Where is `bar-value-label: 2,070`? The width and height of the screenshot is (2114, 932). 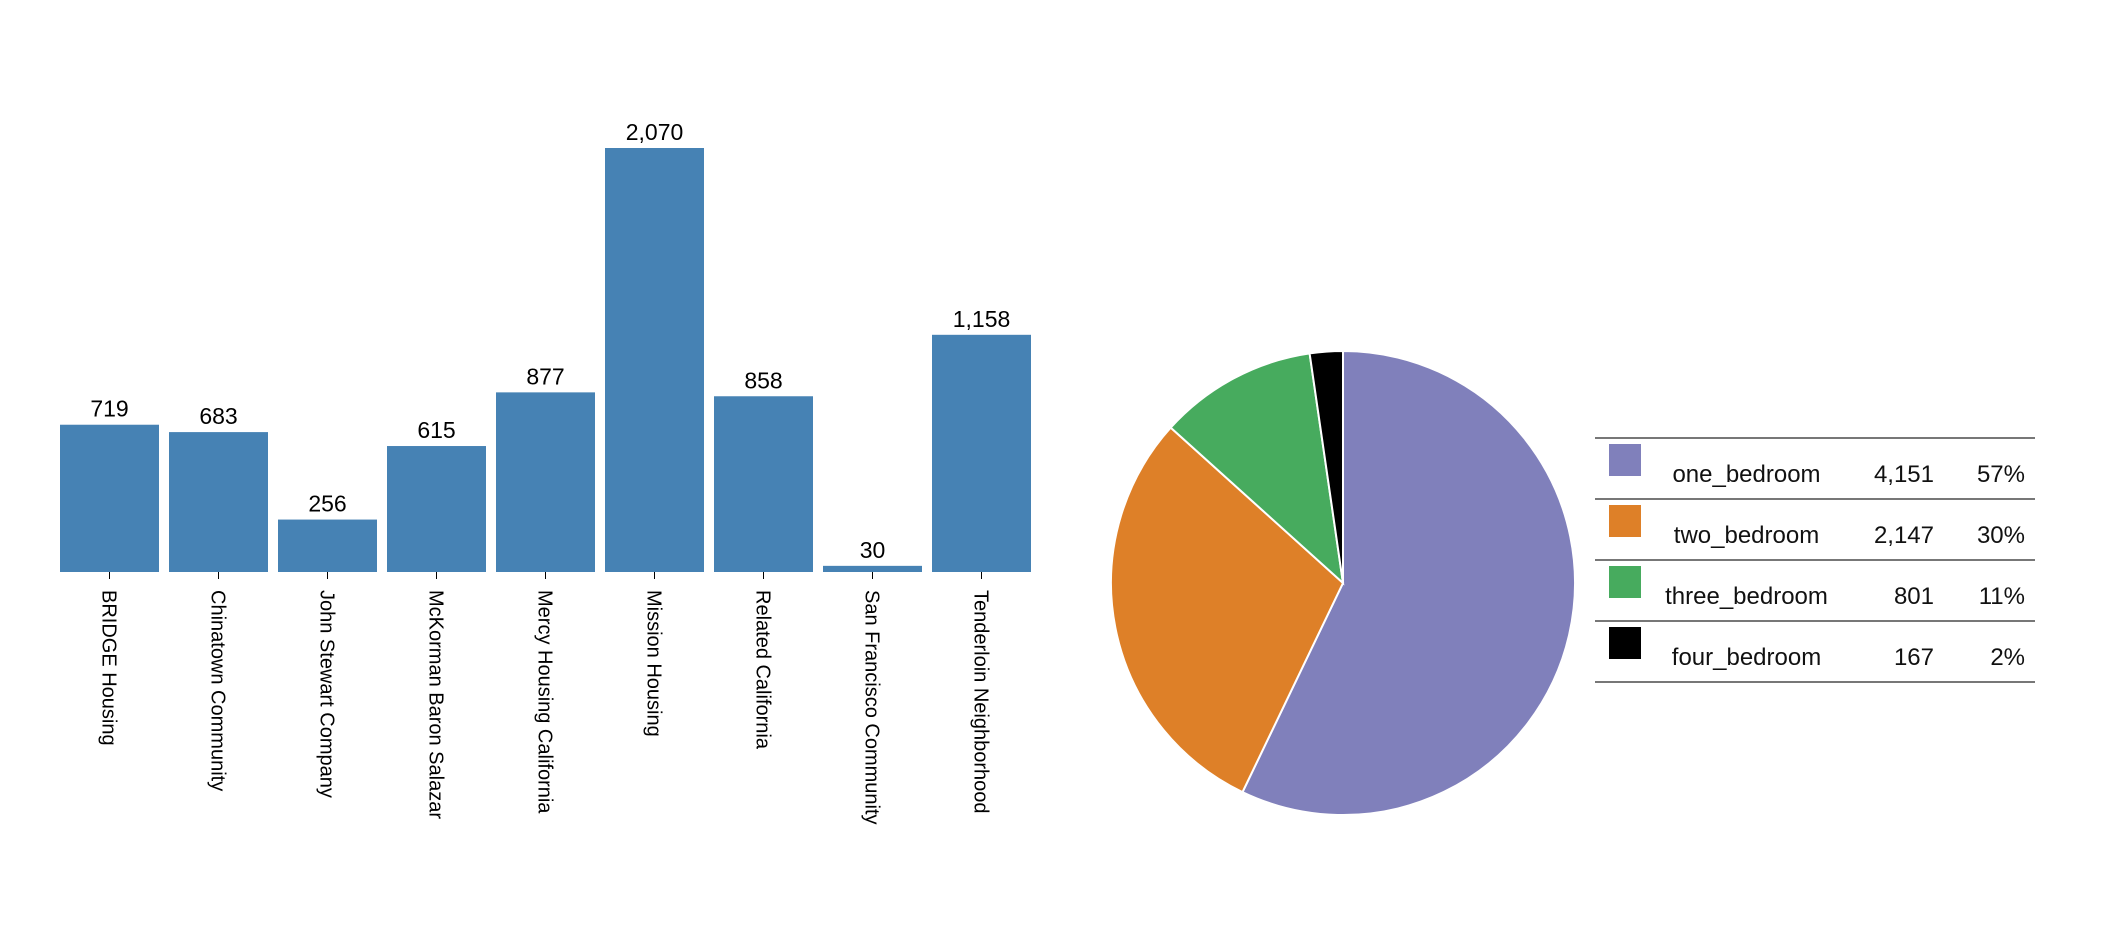 bar-value-label: 2,070 is located at coordinates (655, 132).